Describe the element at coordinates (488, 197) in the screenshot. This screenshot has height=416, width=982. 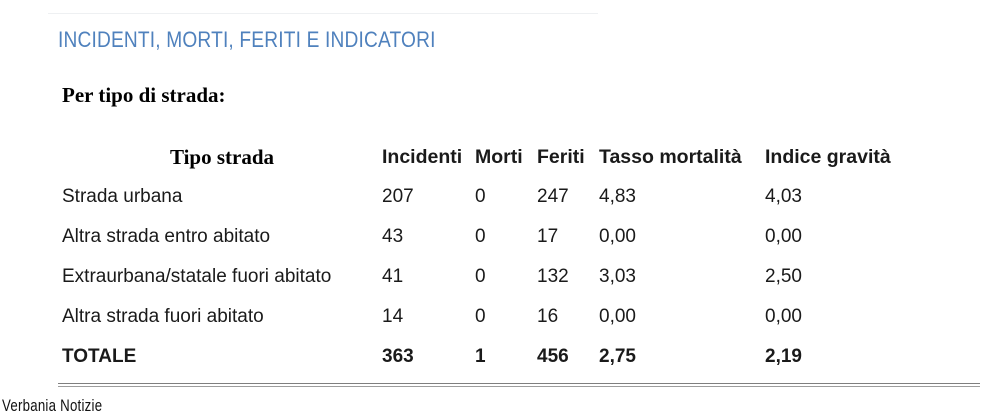
I see `table-row: Strada urbana 207 0 247 4,83 4,03` at that location.